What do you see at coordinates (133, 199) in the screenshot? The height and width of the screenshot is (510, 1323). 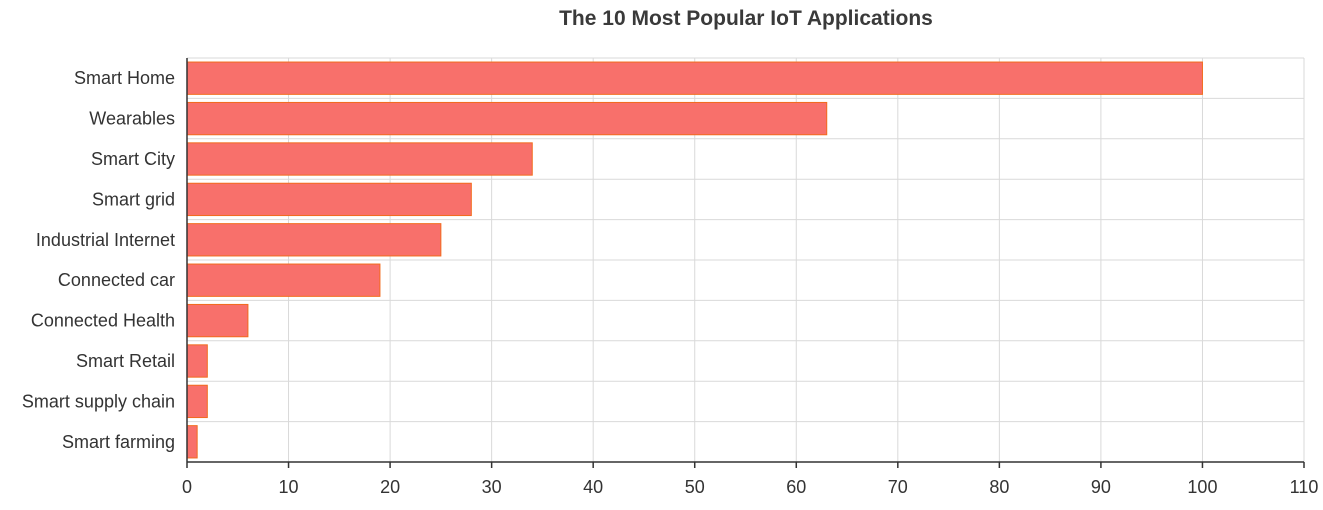 I see `category-label: Smart grid` at bounding box center [133, 199].